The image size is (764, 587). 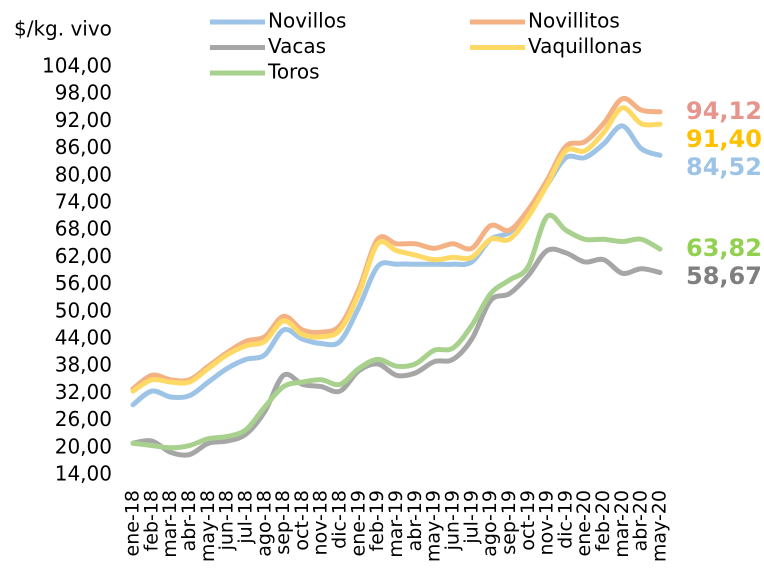 What do you see at coordinates (83, 283) in the screenshot?
I see `y-tick-label: 56,00` at bounding box center [83, 283].